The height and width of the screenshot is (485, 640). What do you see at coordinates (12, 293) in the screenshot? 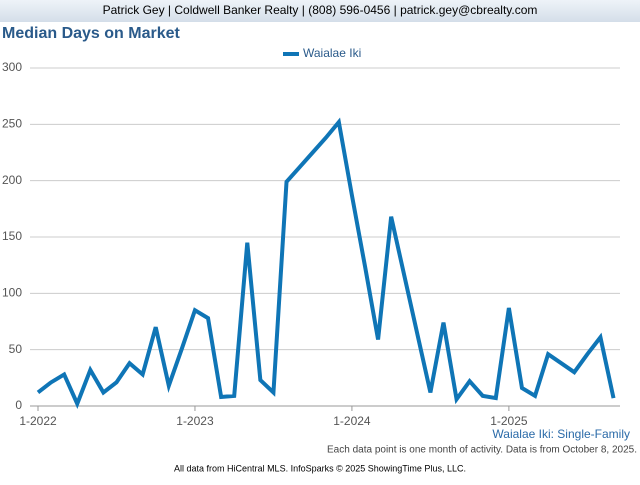
I see `y-tick-label: 100` at bounding box center [12, 293].